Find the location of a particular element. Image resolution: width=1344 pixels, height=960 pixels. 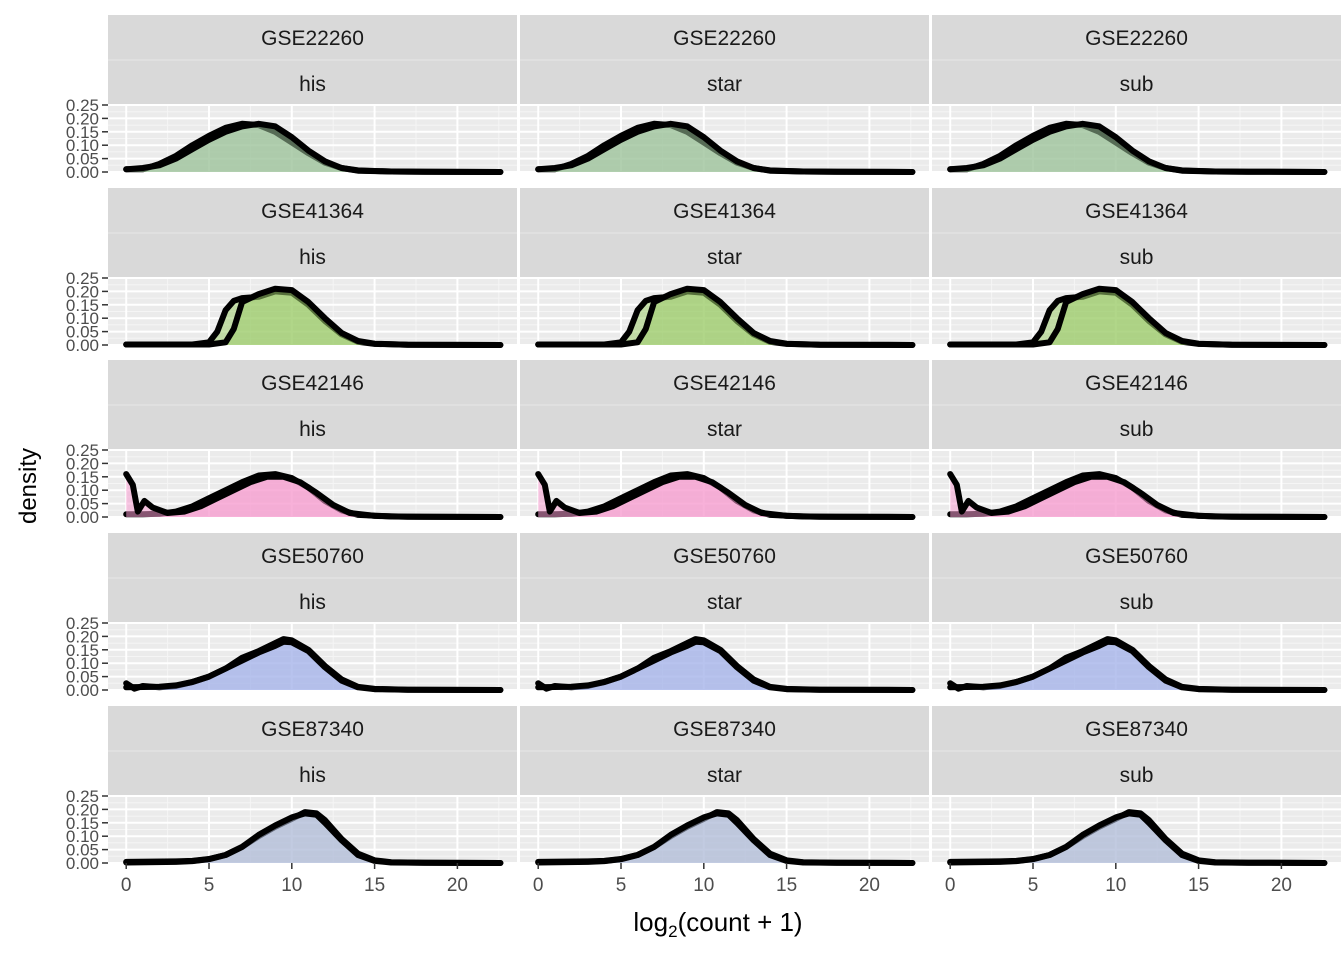

facet-strip-dataset-label: GSE22260 is located at coordinates (312, 38).